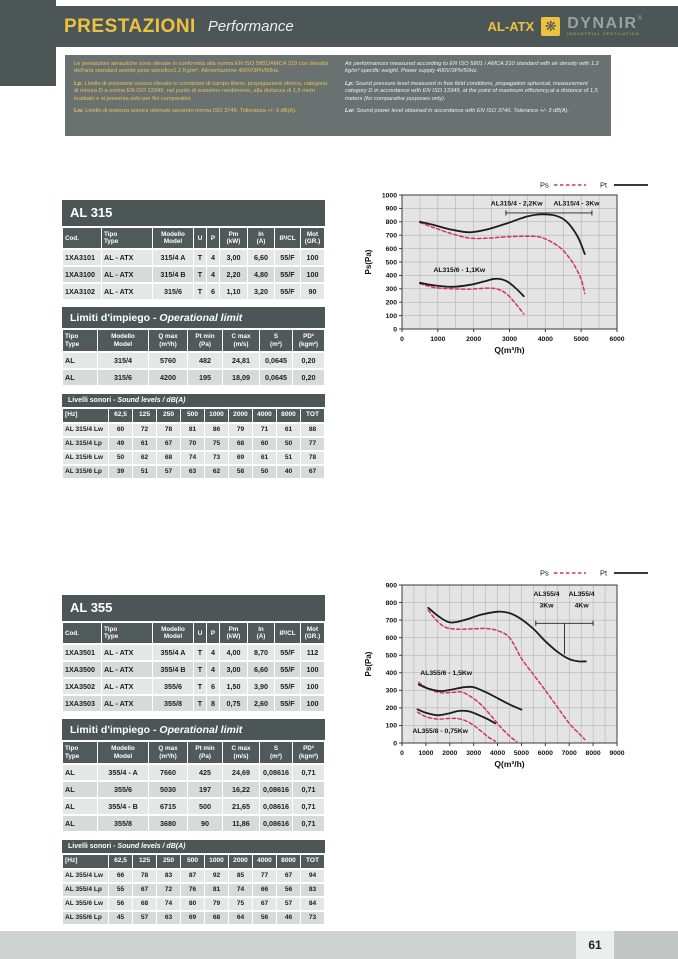  Describe the element at coordinates (93, 400) in the screenshot. I see `sound-title-it: Livelli sonori -` at that location.